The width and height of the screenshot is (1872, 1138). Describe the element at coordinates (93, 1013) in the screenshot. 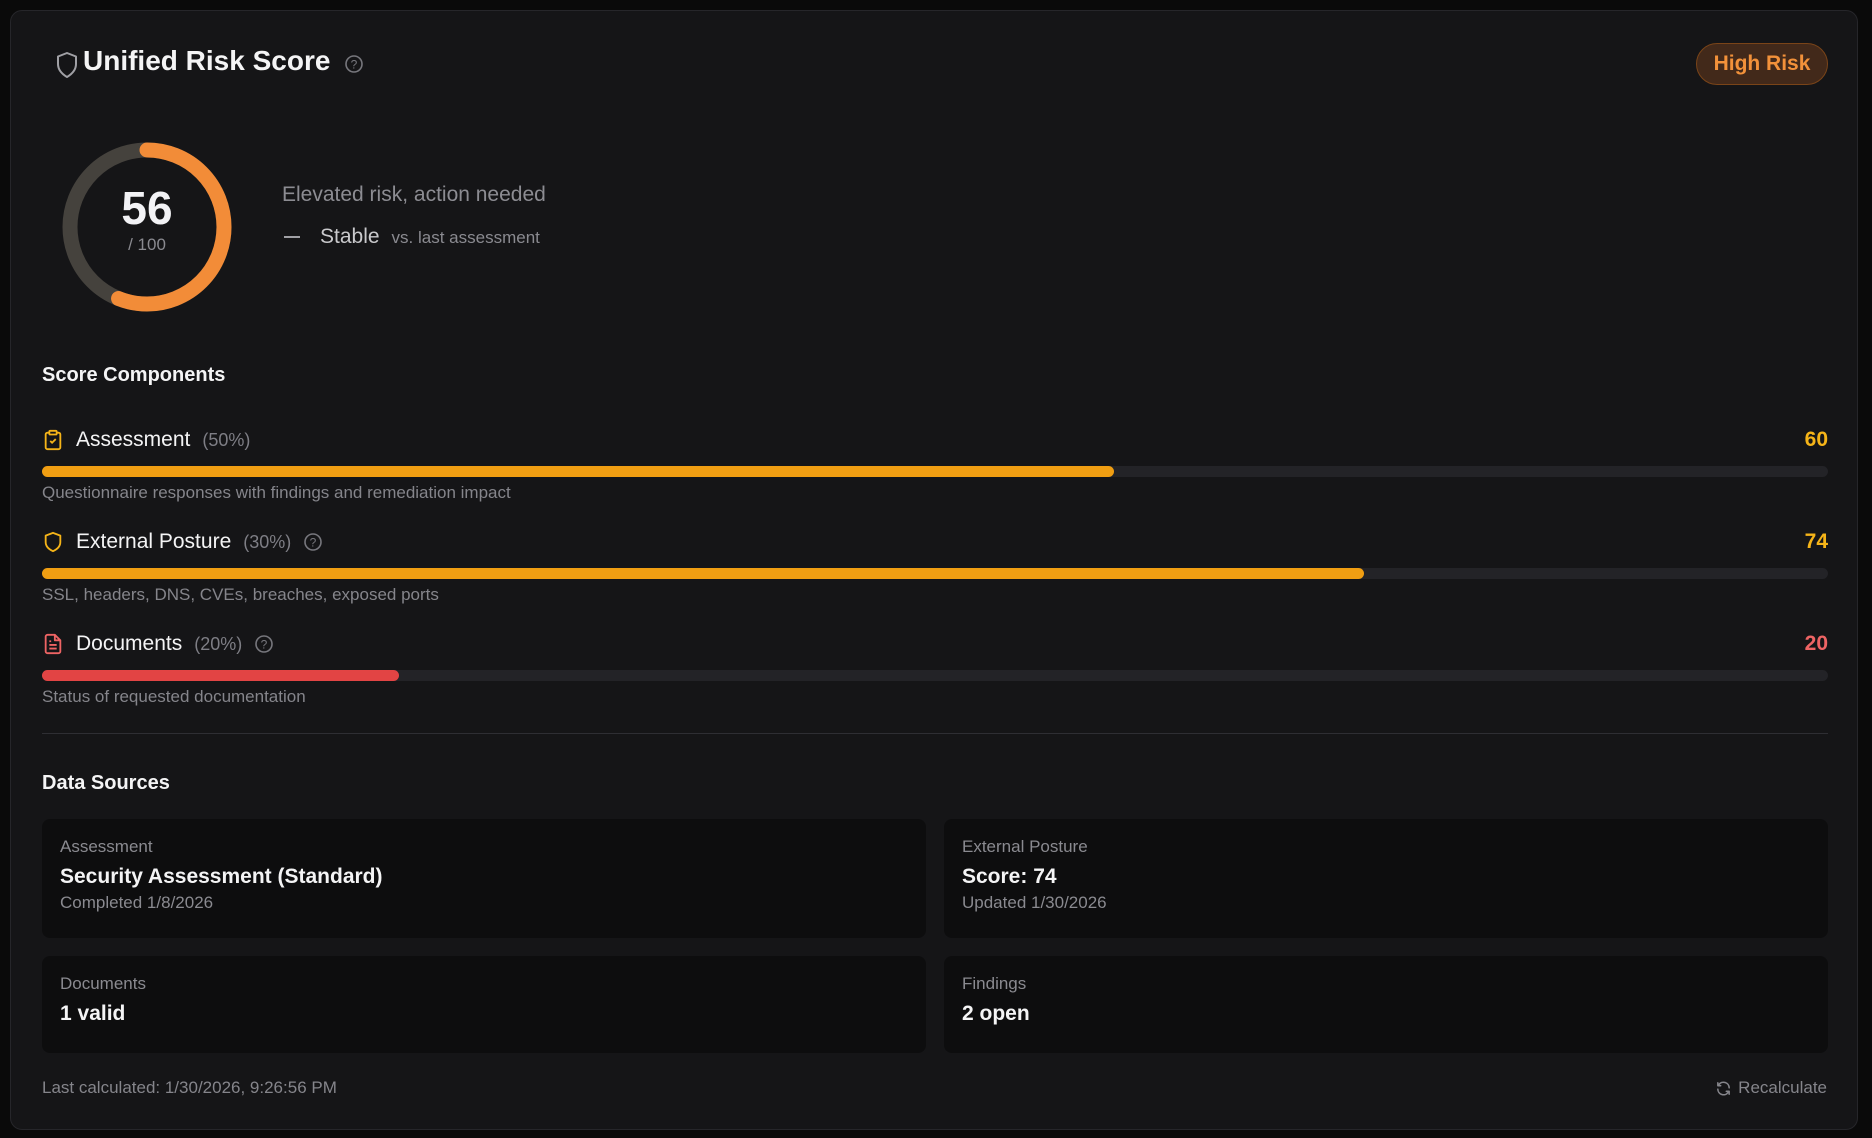

I see `source-value: 1 valid` at that location.